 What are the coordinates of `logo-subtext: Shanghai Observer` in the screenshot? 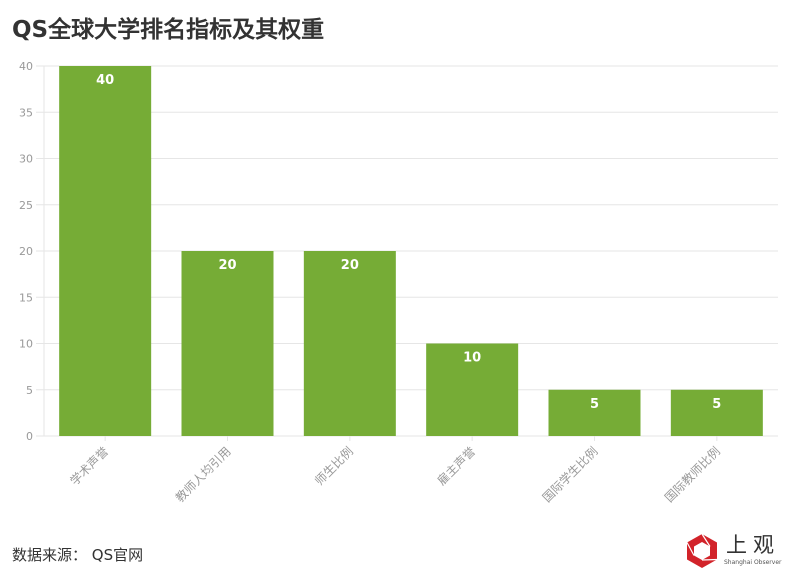 It's located at (753, 562).